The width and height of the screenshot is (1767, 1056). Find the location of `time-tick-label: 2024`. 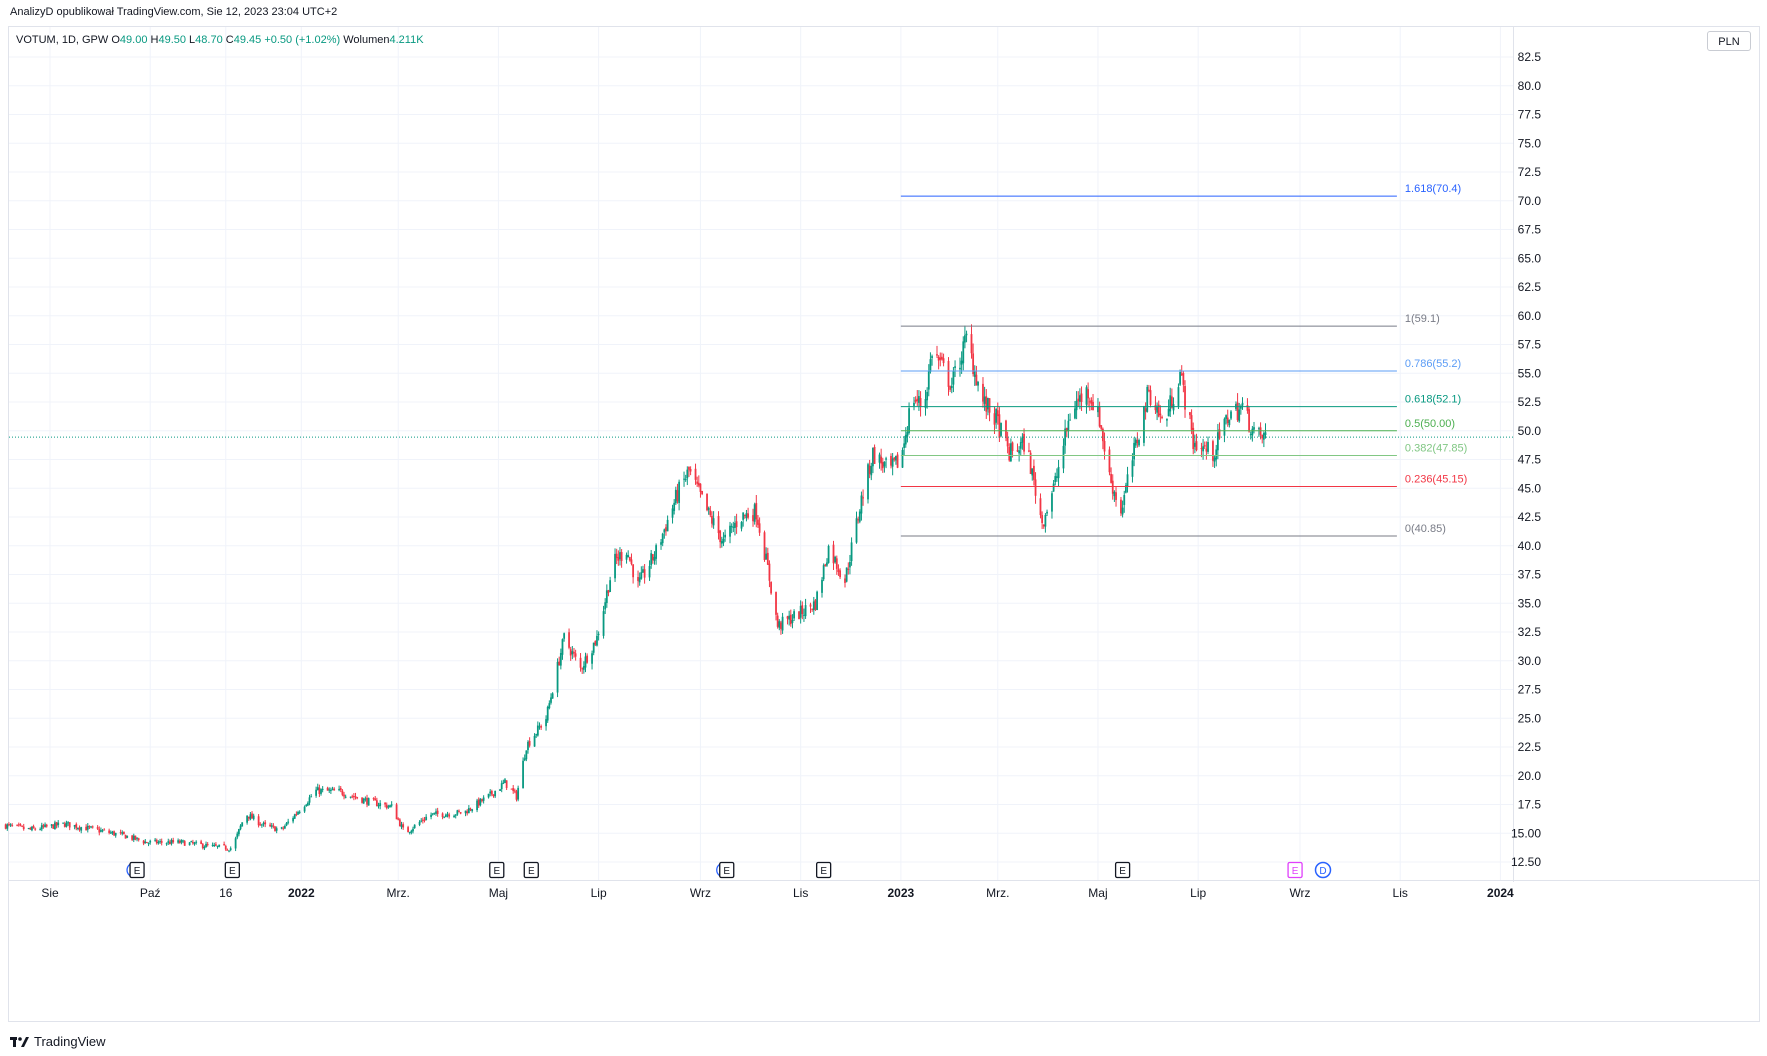

time-tick-label: 2024 is located at coordinates (1500, 893).